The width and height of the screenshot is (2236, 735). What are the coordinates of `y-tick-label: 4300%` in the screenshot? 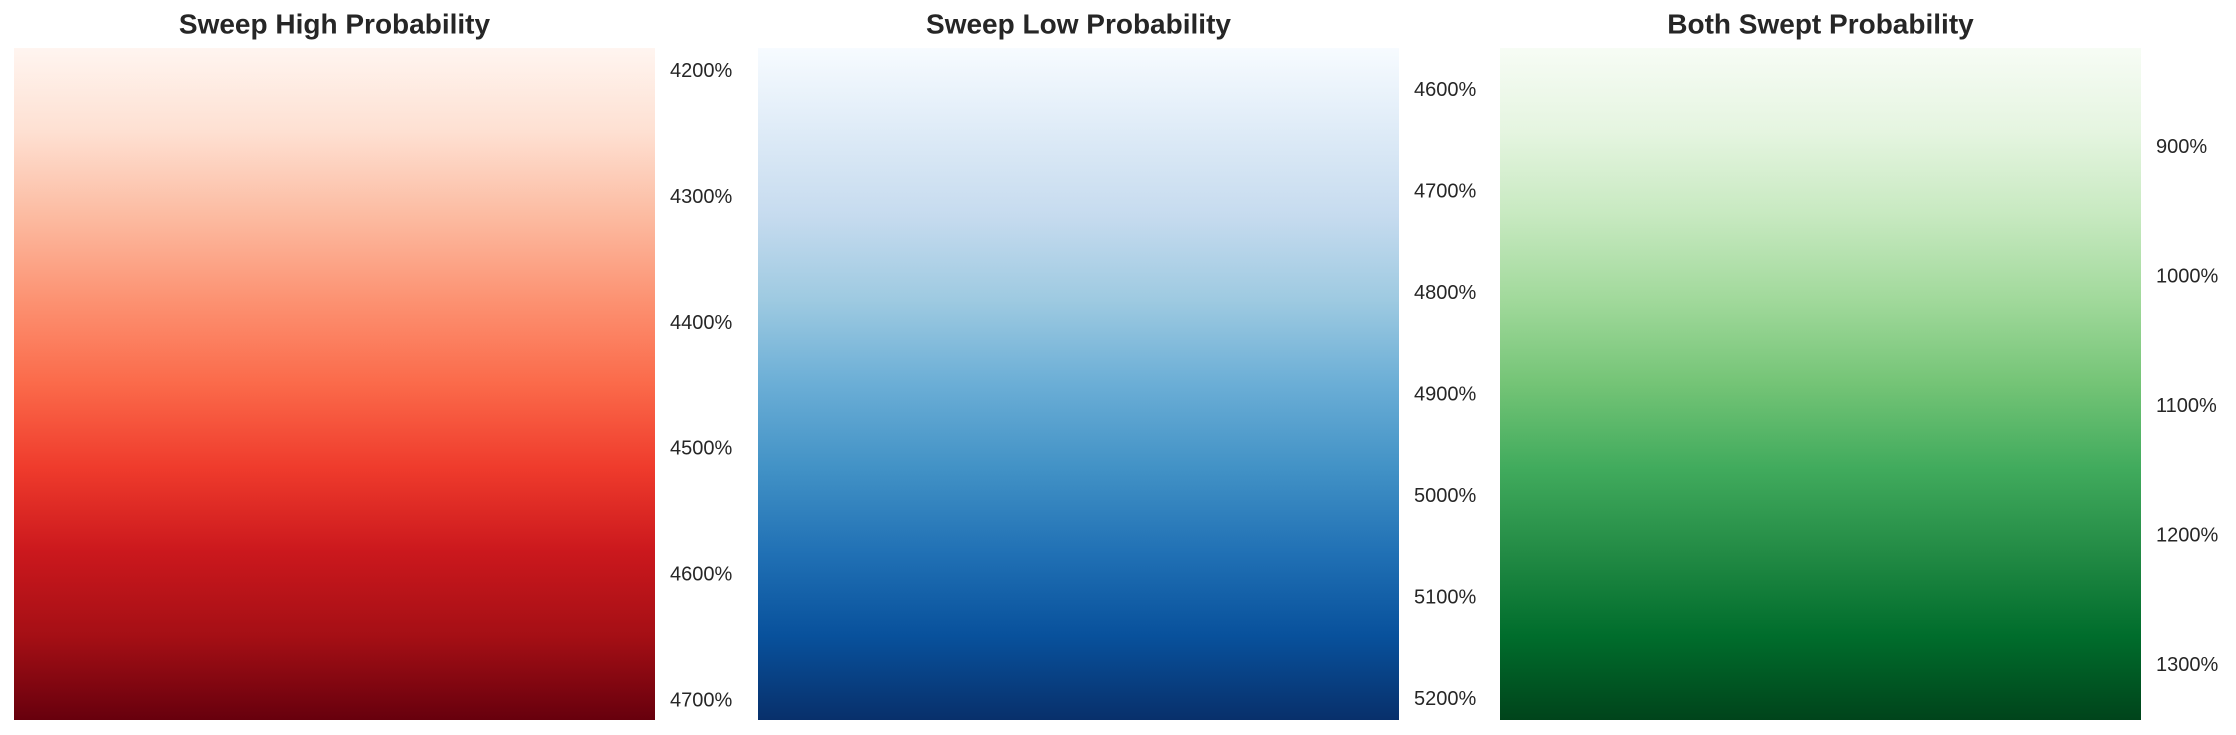 It's located at (701, 197).